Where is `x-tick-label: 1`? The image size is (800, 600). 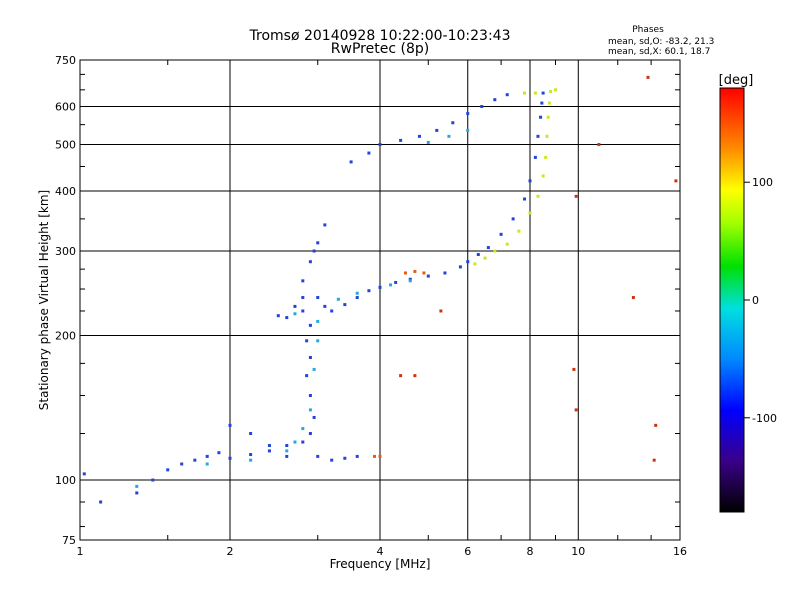
x-tick-label: 1 is located at coordinates (80, 551).